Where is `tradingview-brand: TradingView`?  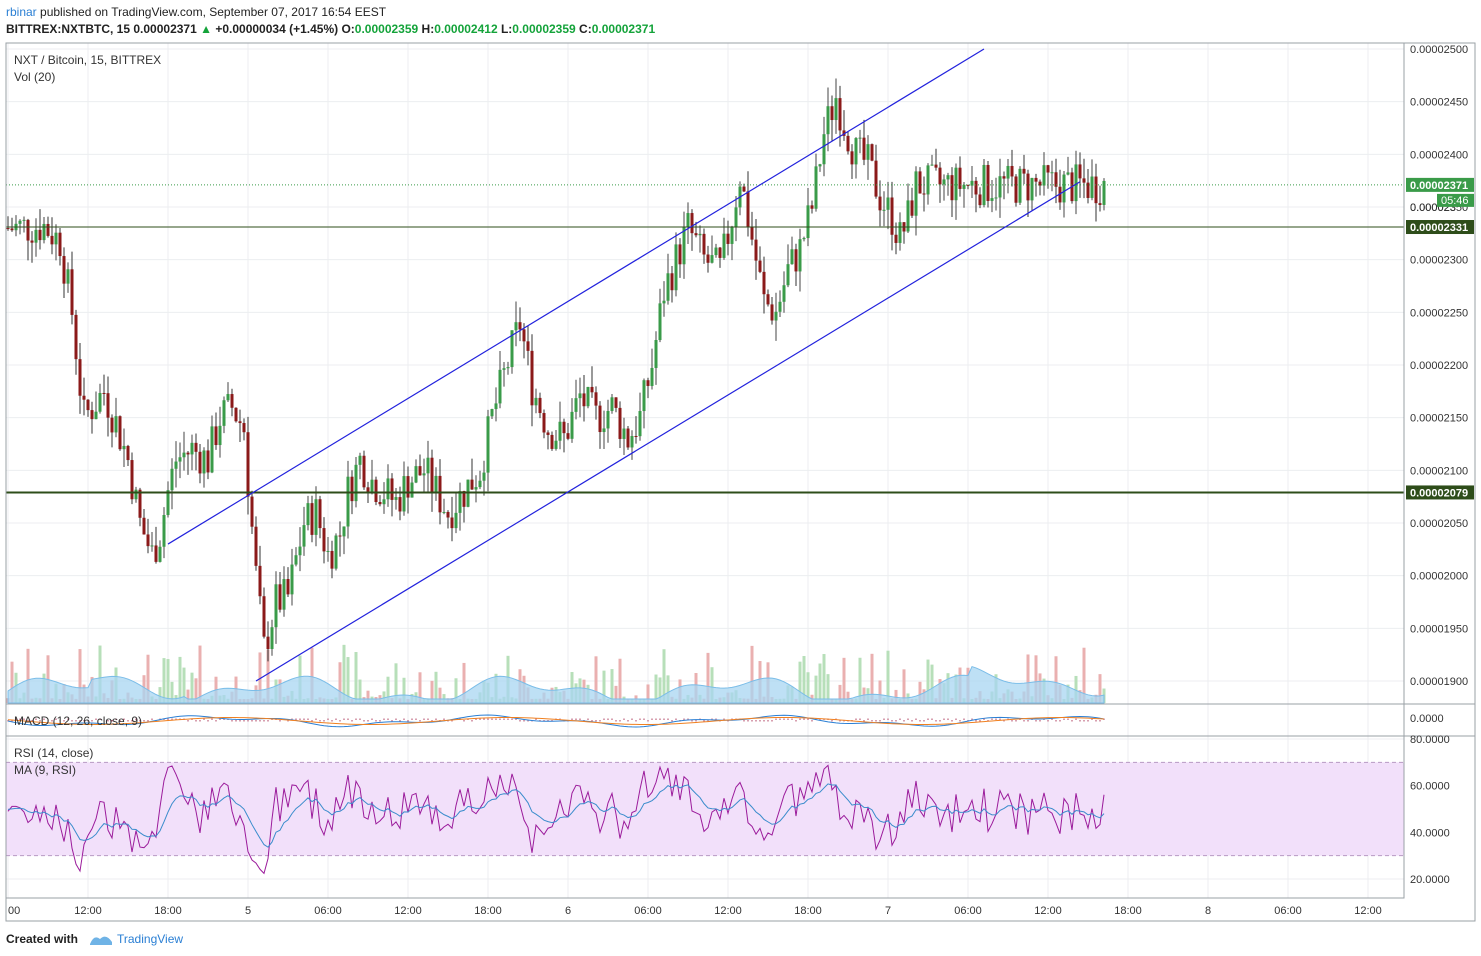 tradingview-brand: TradingView is located at coordinates (150, 939).